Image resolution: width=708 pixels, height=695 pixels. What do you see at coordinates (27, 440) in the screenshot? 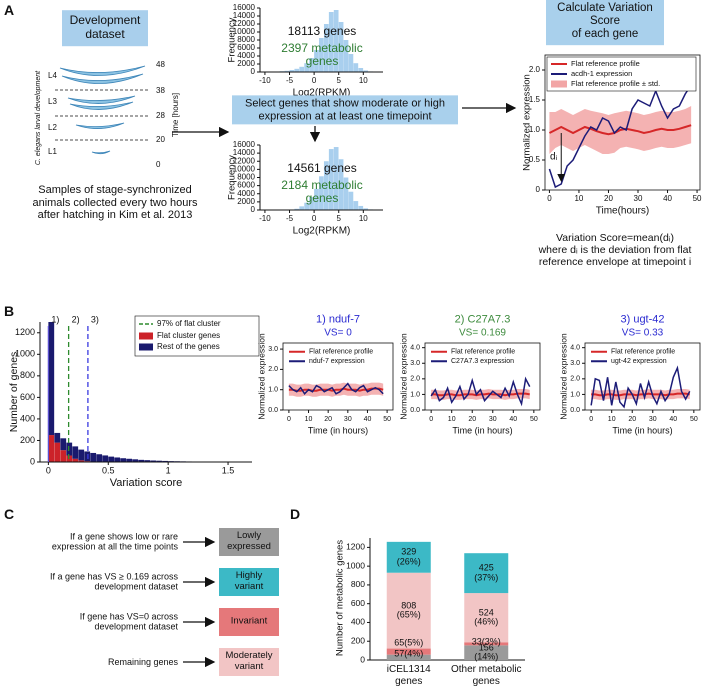
I see `y-tick-label: 200` at bounding box center [27, 440].